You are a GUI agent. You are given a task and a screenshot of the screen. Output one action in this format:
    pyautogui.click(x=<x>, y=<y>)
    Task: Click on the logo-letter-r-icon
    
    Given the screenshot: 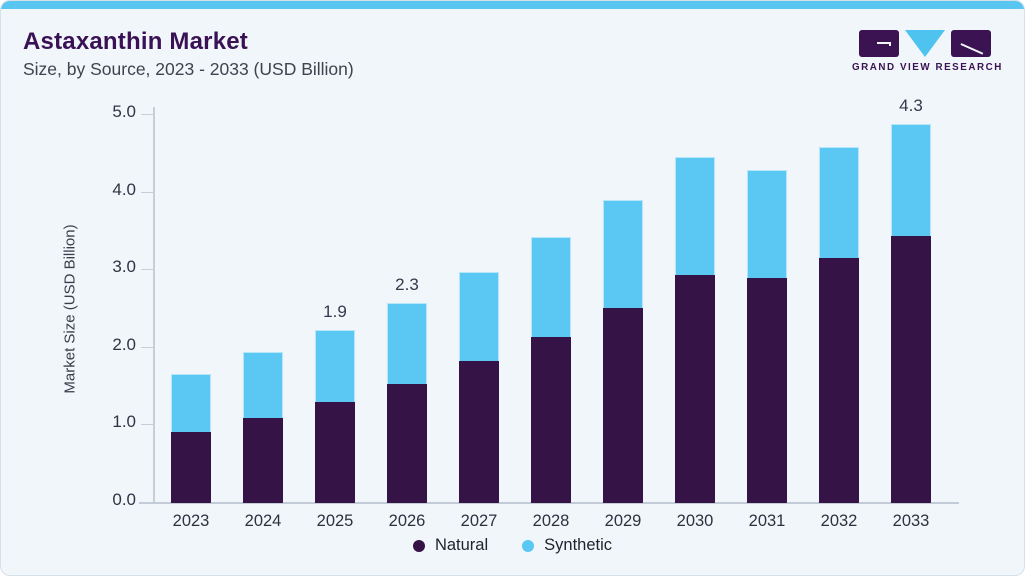 What is the action you would take?
    pyautogui.click(x=971, y=43)
    